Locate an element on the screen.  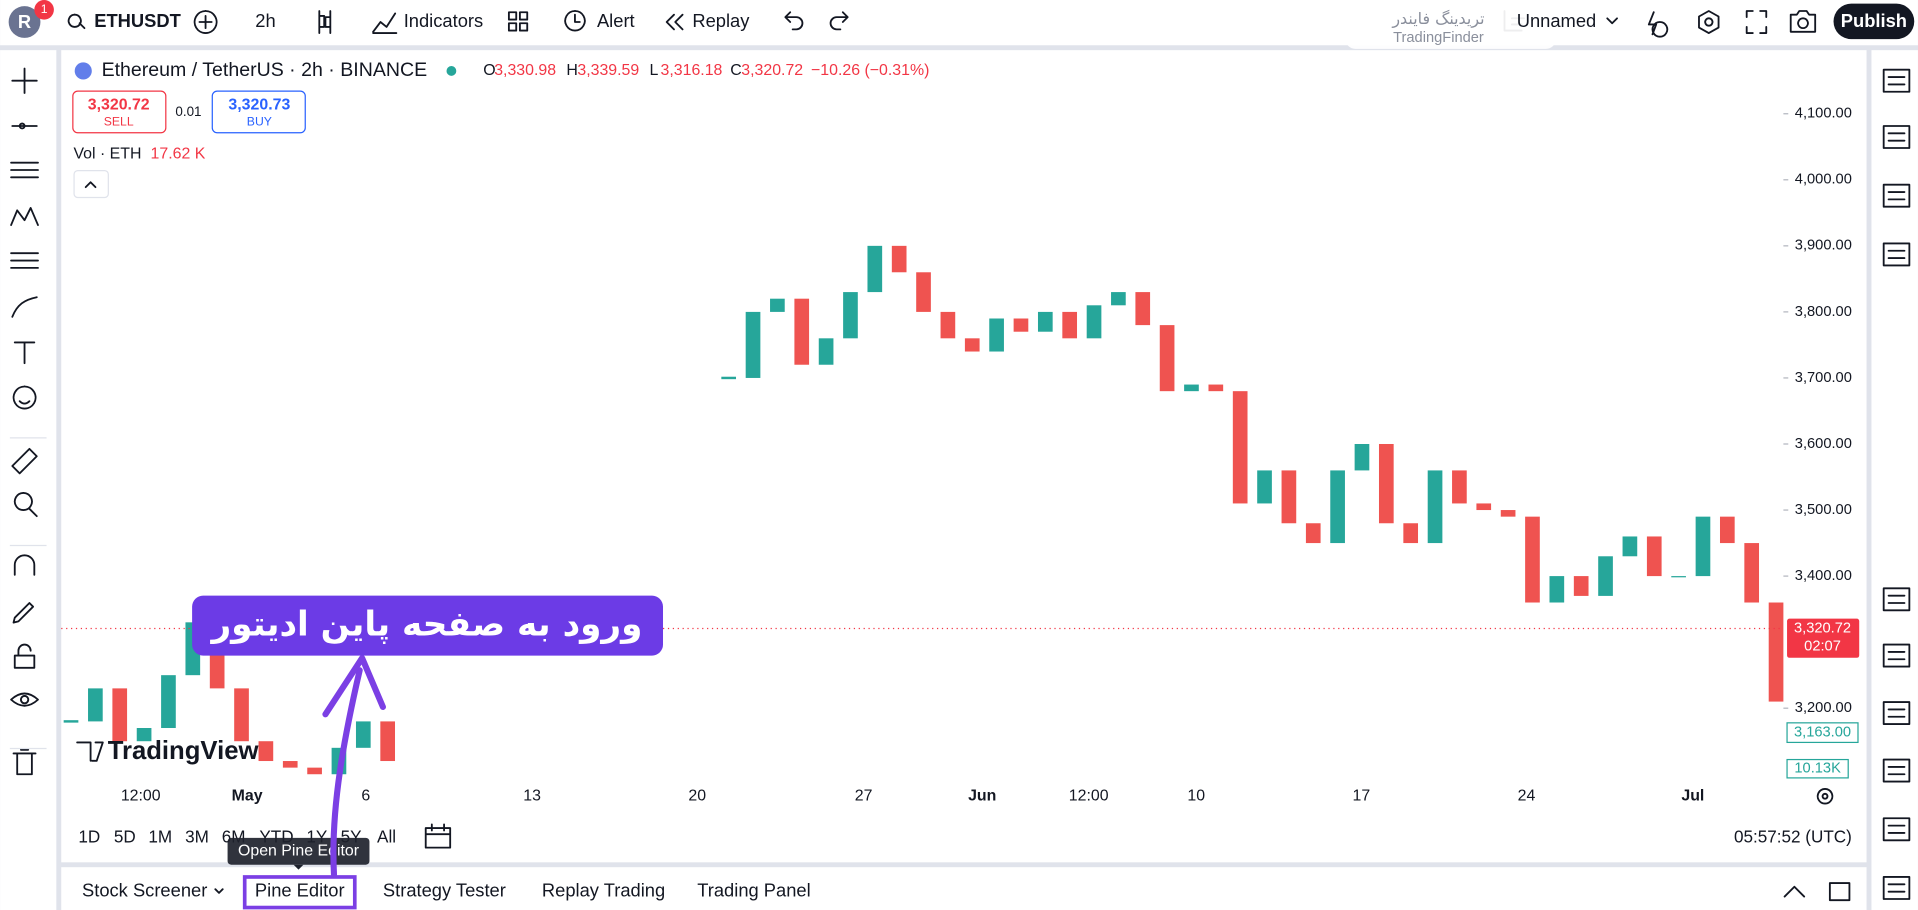
sell-button is located at coordinates (119, 112).